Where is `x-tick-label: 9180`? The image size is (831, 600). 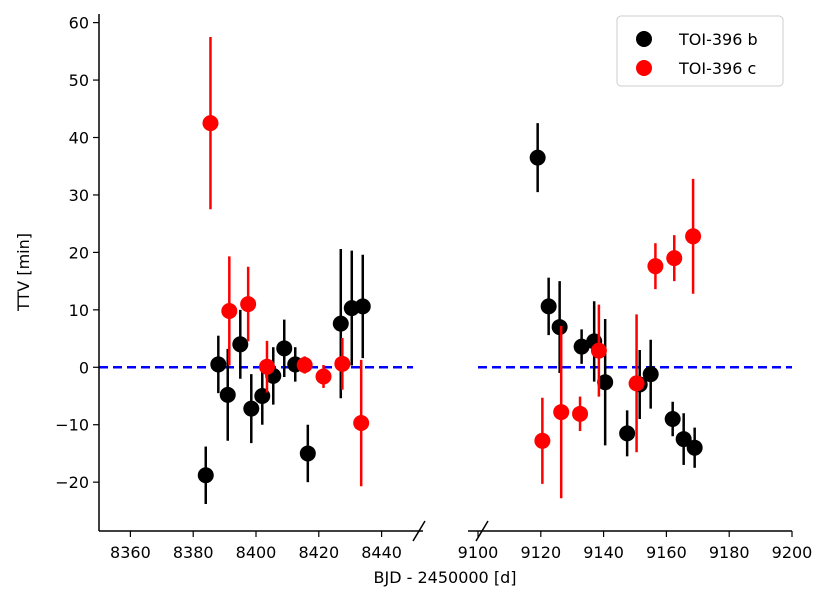 x-tick-label: 9180 is located at coordinates (729, 552).